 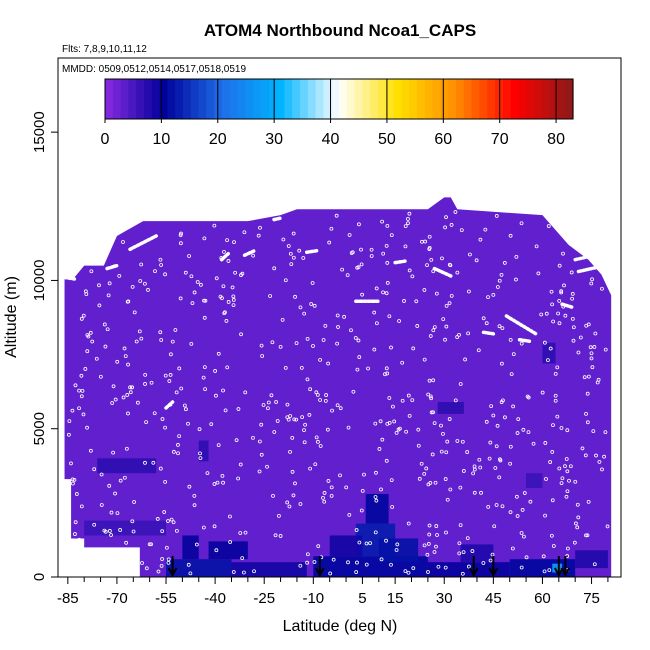 What do you see at coordinates (340, 30) in the screenshot?
I see `chart-title: ATOM4 Northbound Ncoa1_CAPS` at bounding box center [340, 30].